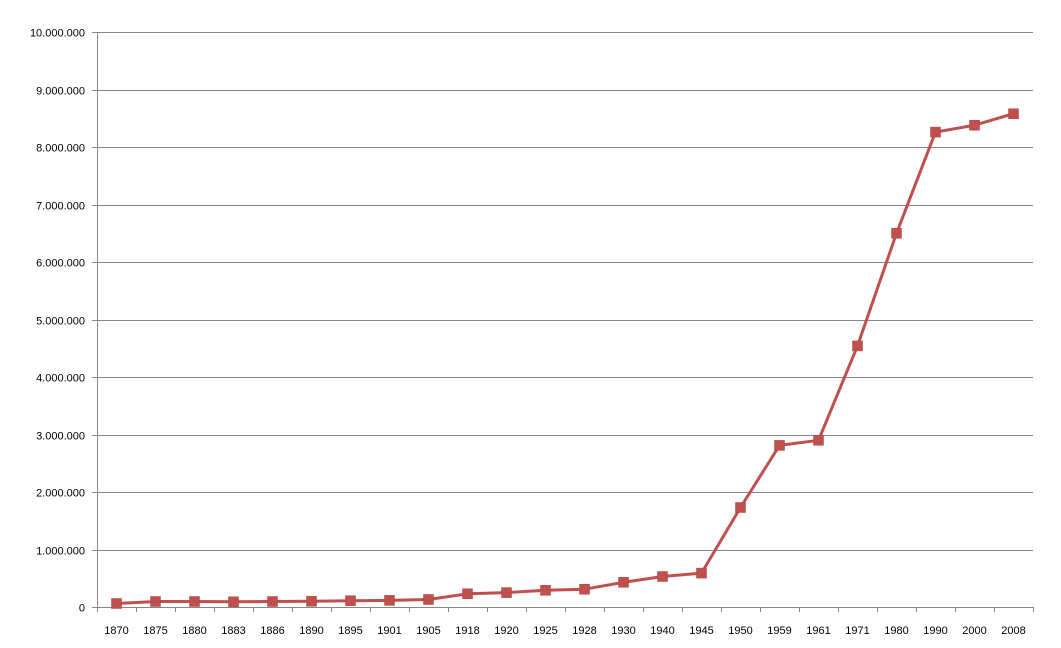 The height and width of the screenshot is (648, 1061). I want to click on y-tick-label: 5.000.000, so click(60, 322).